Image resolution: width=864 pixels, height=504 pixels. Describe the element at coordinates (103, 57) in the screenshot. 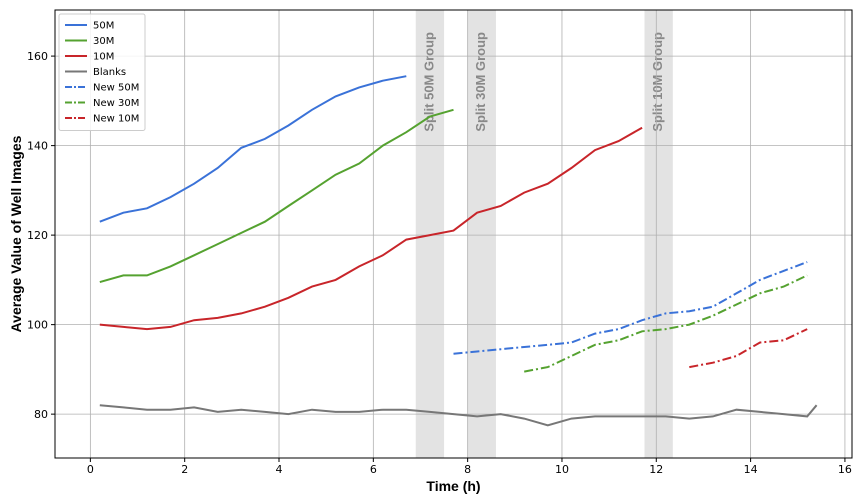

I see `legend-label: 10M` at that location.